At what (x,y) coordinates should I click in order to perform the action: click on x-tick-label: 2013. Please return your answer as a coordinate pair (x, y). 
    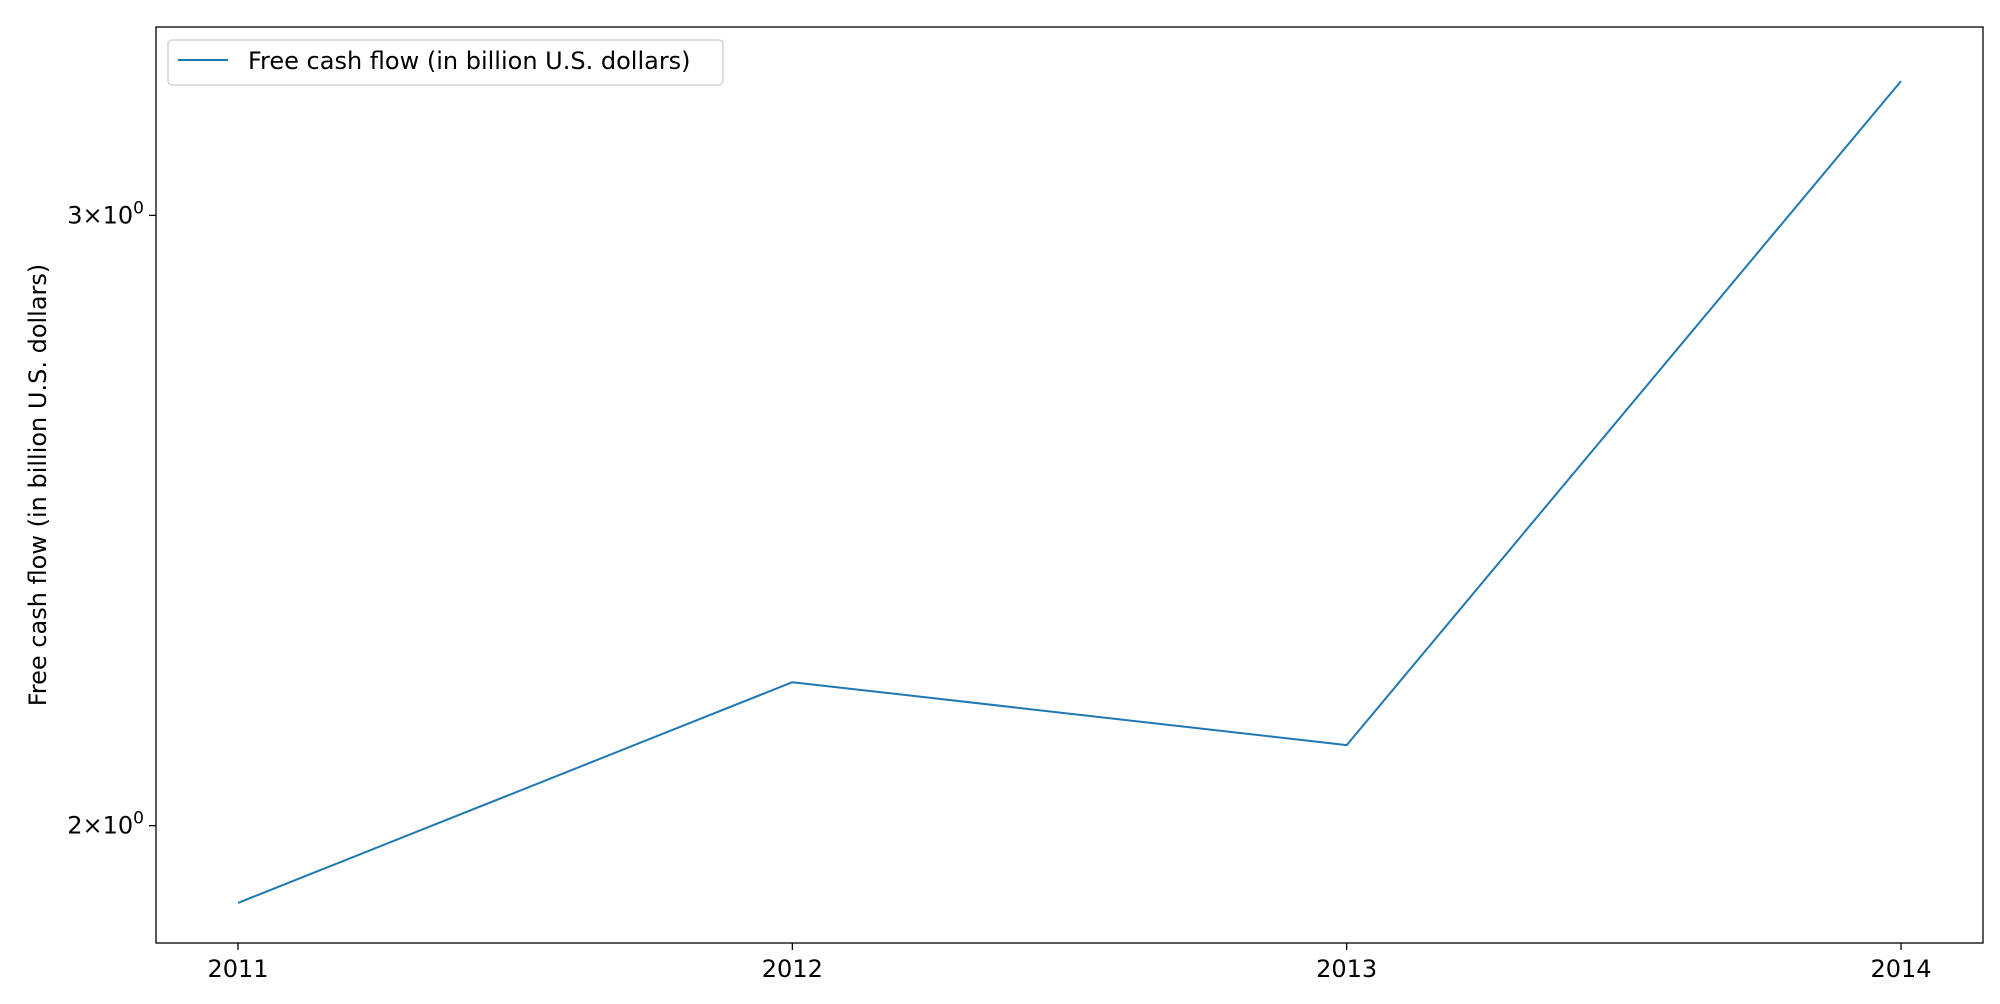
    Looking at the image, I should click on (1346, 969).